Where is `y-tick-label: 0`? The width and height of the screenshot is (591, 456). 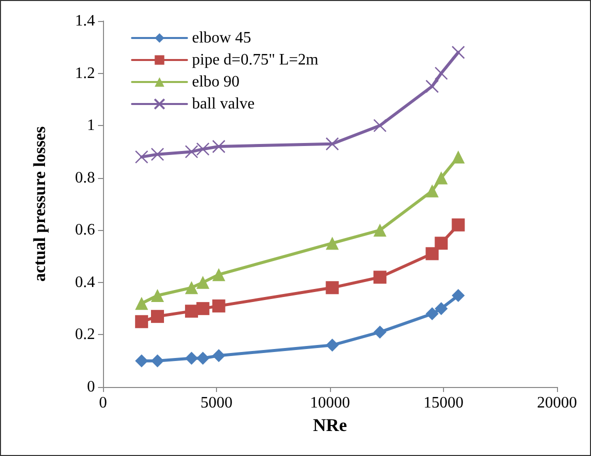
y-tick-label: 0 is located at coordinates (91, 387).